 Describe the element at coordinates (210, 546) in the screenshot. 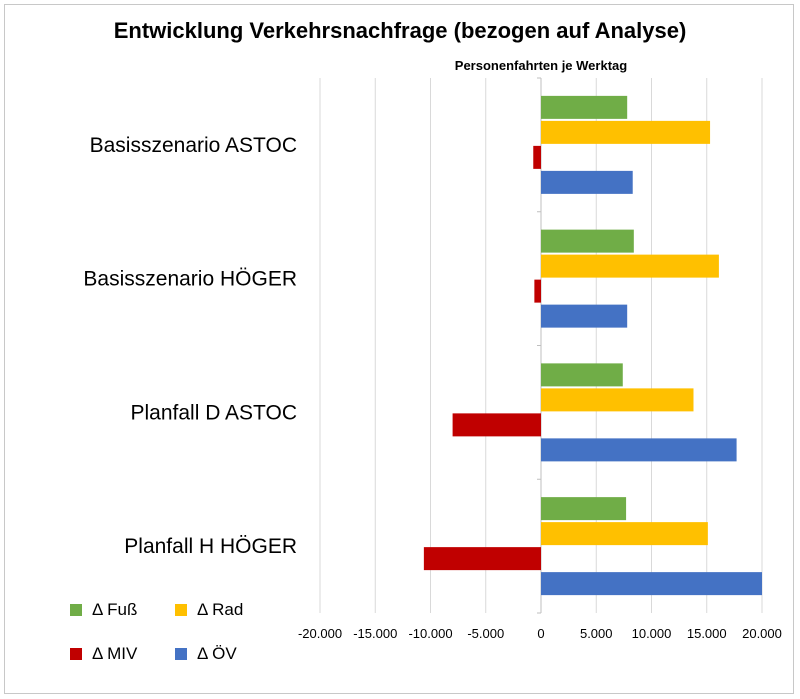

I see `category-label-planfall-h-h-ger: Planfall H HÖGER` at that location.